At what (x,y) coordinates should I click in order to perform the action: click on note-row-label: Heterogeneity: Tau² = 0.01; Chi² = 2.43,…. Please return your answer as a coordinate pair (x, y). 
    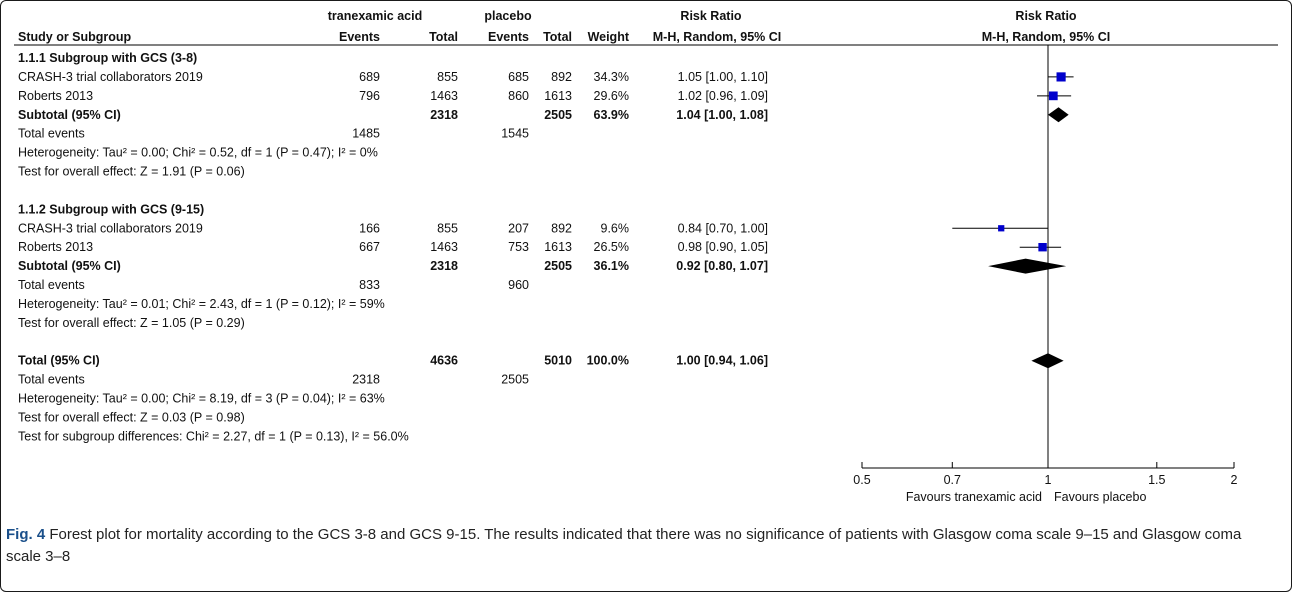
    Looking at the image, I should click on (201, 304).